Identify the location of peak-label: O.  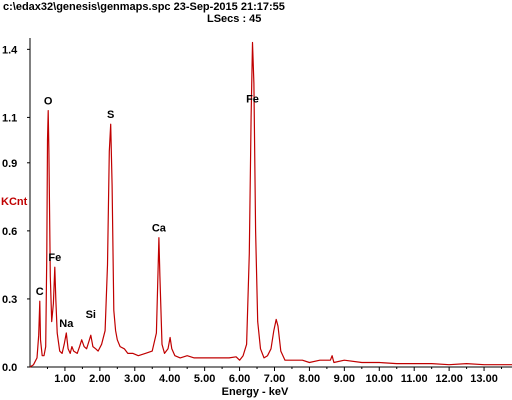
(48, 102).